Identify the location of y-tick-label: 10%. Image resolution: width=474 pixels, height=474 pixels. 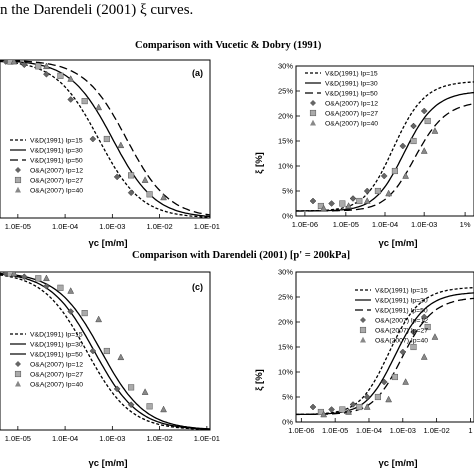
(285, 372).